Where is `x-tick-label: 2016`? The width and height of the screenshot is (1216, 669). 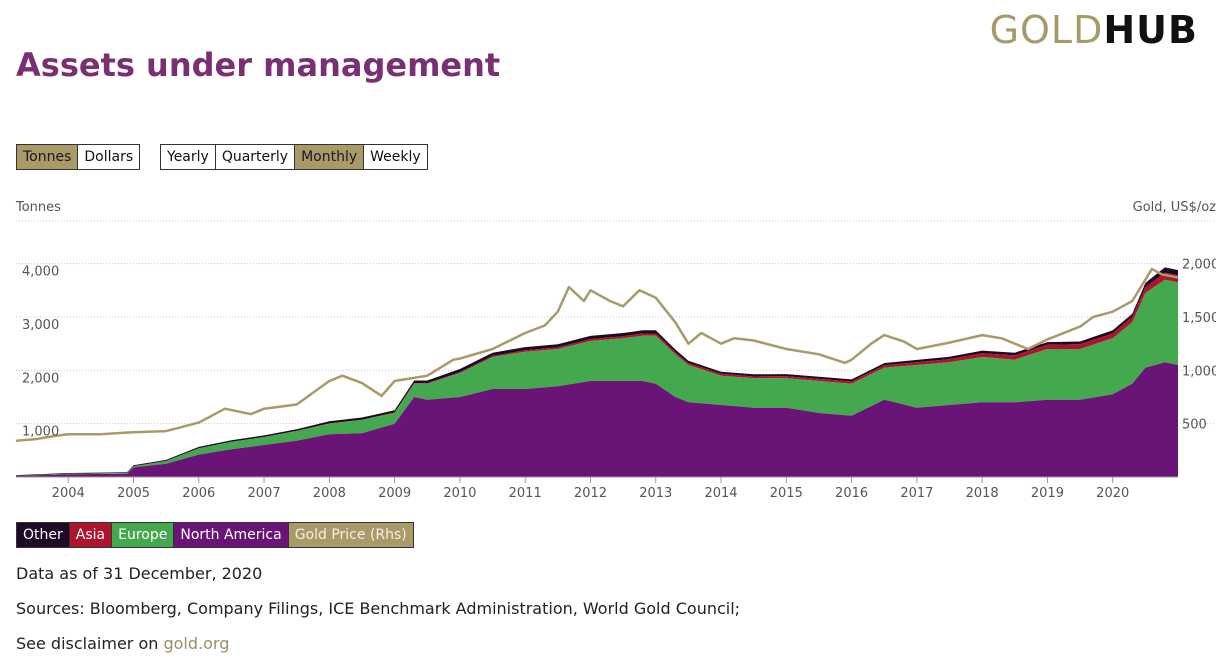 x-tick-label: 2016 is located at coordinates (851, 493).